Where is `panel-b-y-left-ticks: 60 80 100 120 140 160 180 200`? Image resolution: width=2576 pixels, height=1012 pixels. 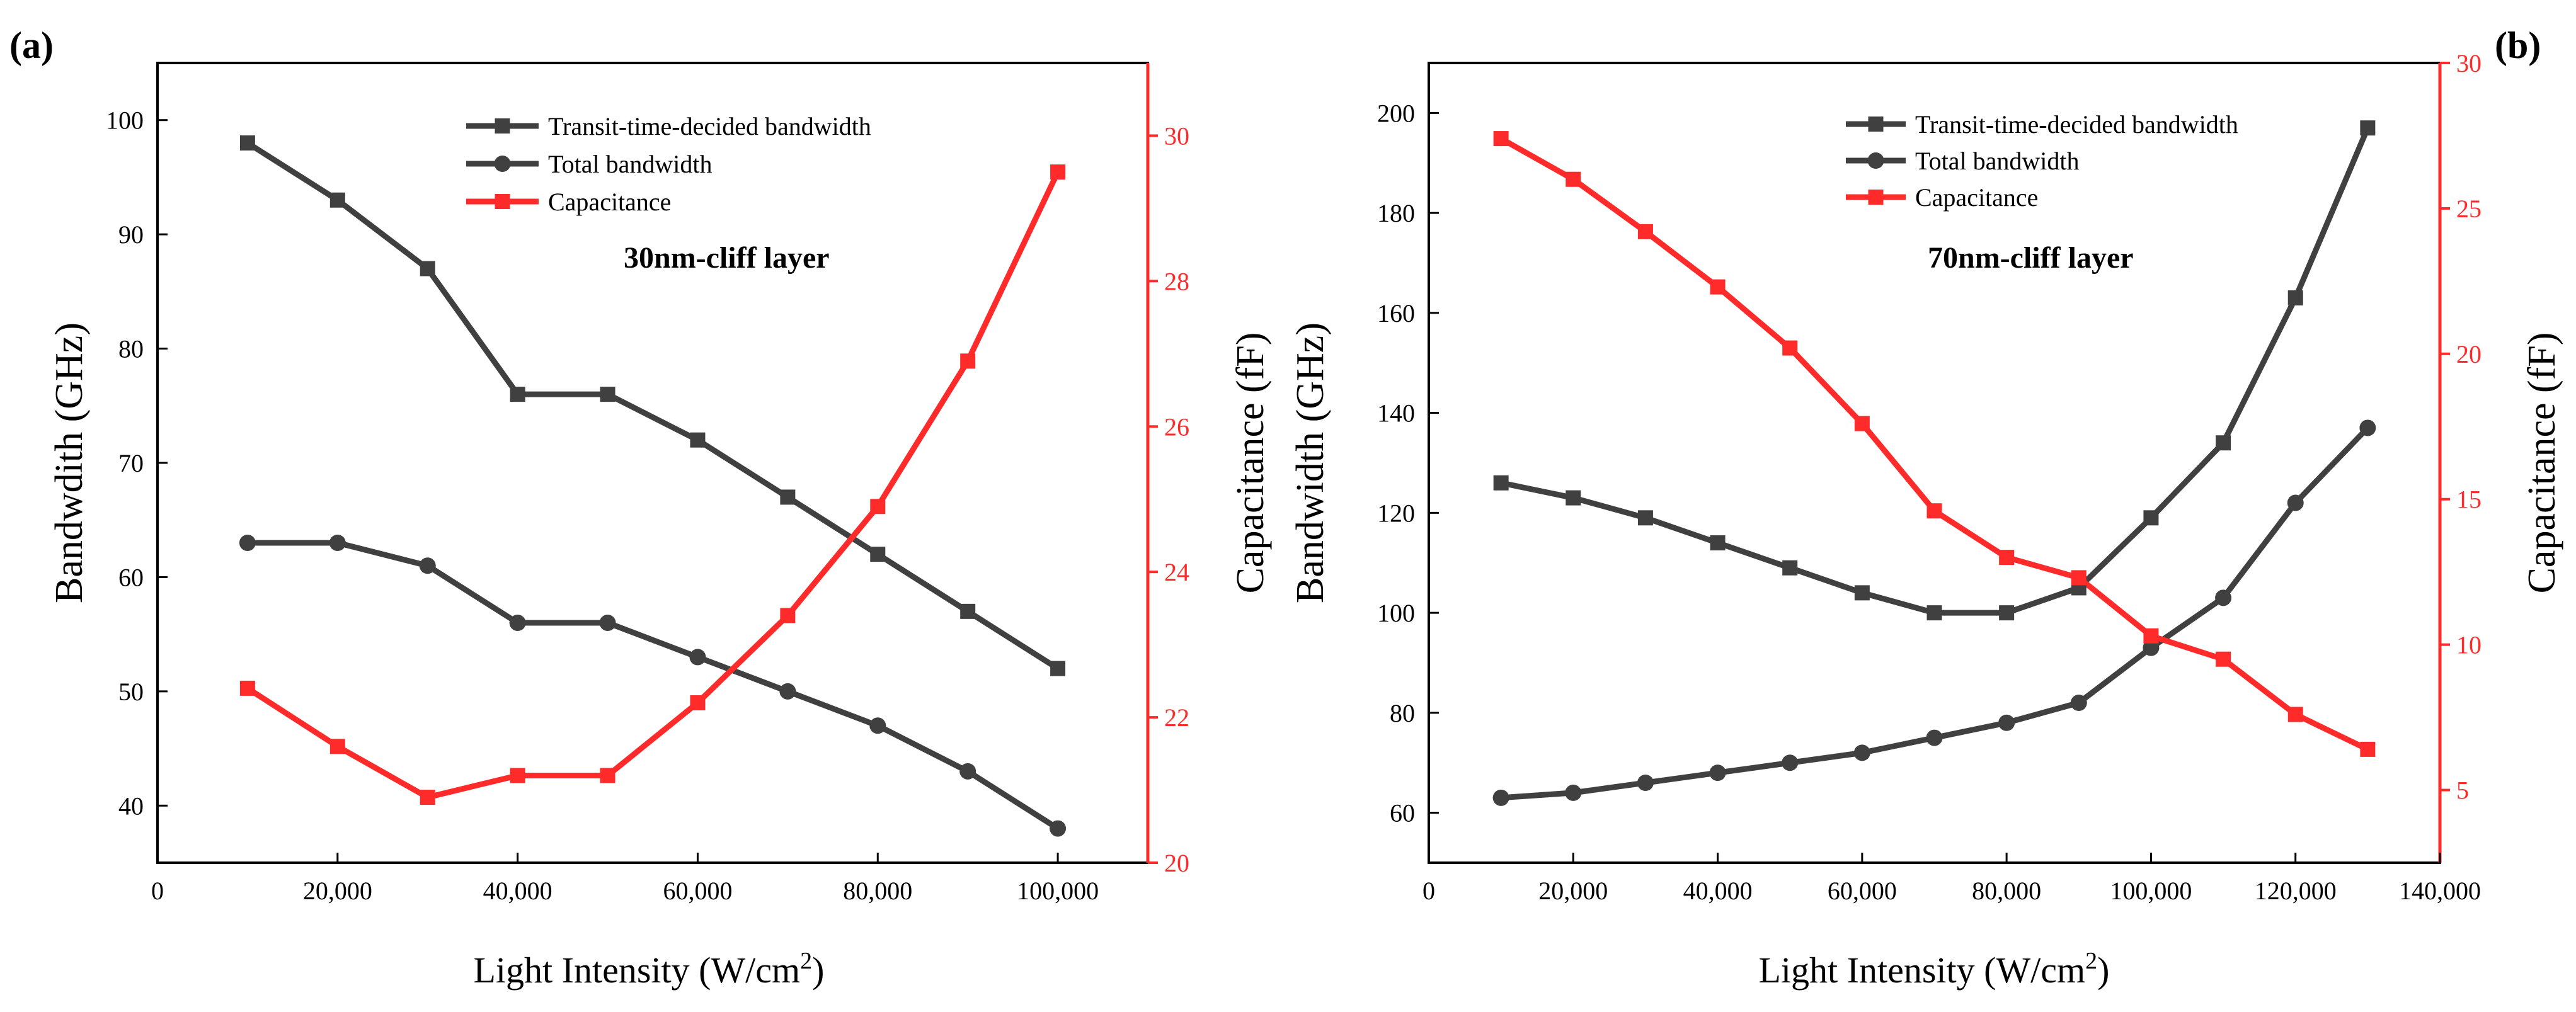 panel-b-y-left-ticks: 60 80 100 120 140 160 180 200 is located at coordinates (1408, 463).